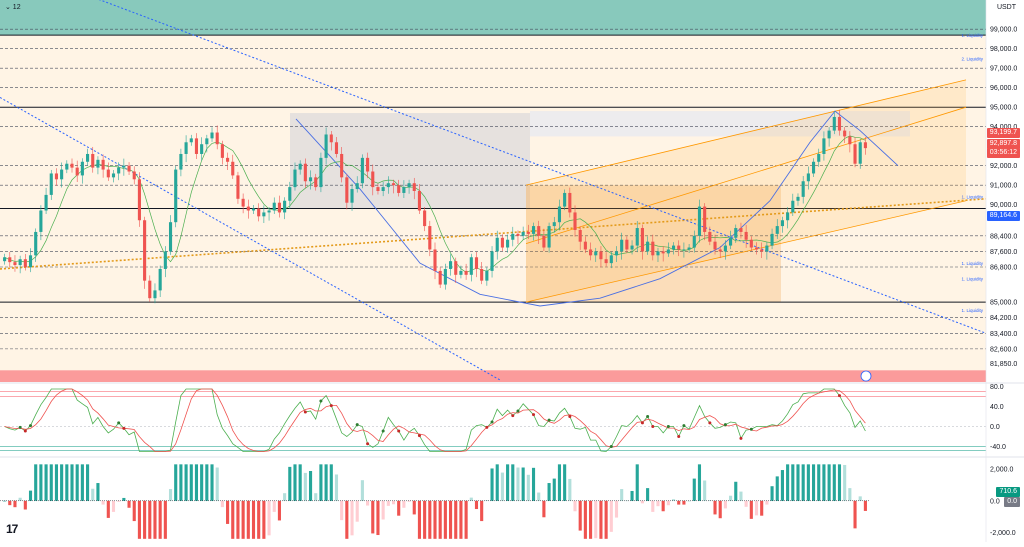 This screenshot has width=1024, height=547. I want to click on price-axis-label: 83,400.0, so click(1003, 334).